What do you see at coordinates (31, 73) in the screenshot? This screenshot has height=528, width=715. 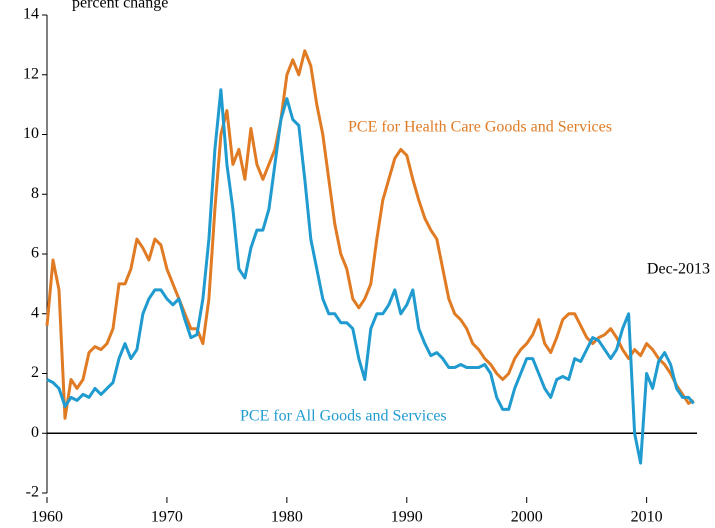 I see `y-tick-label: 12` at bounding box center [31, 73].